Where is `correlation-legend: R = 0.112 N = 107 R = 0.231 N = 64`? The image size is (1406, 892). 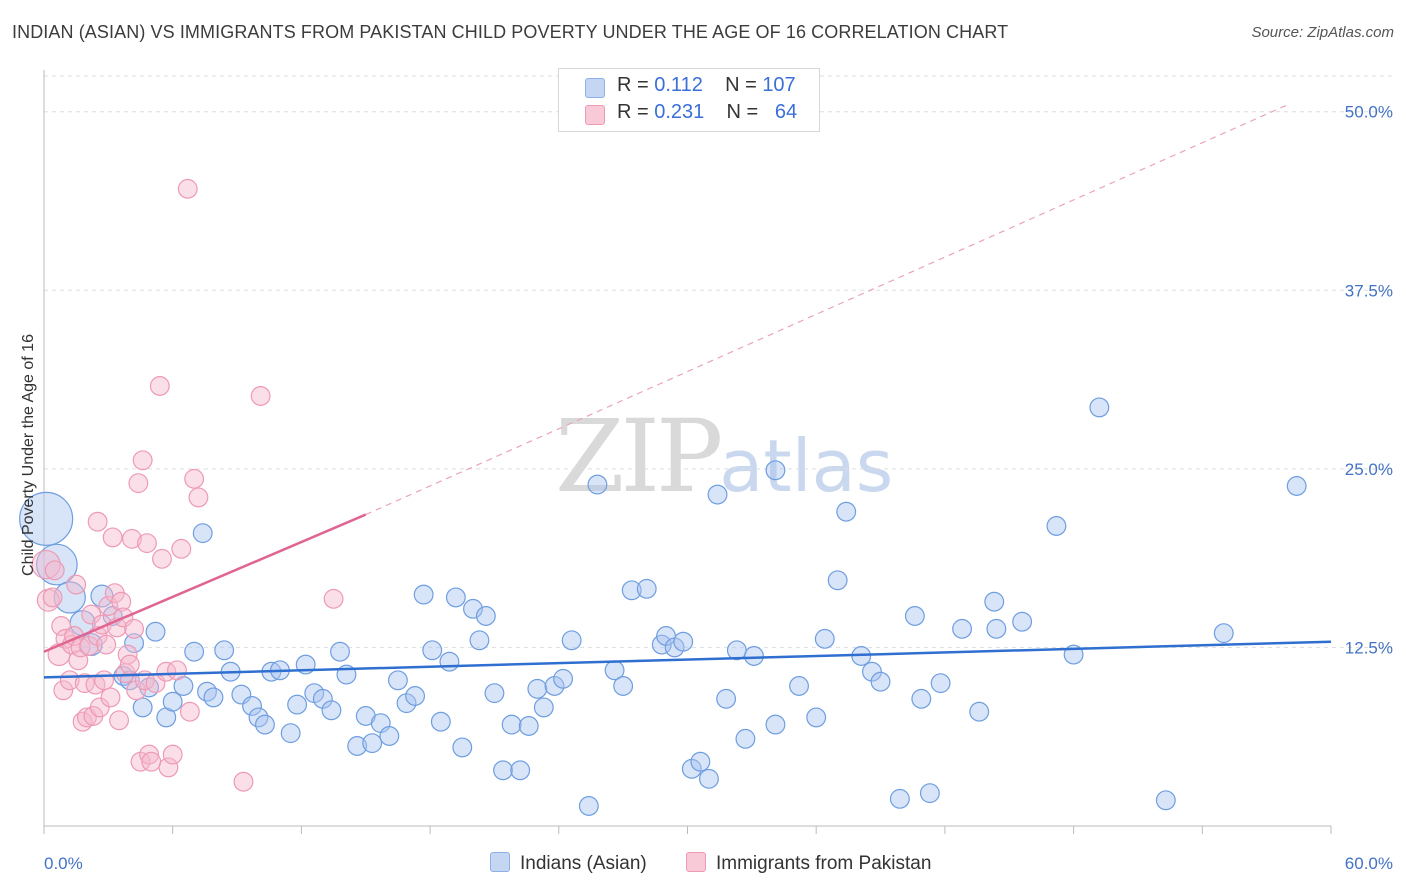
correlation-legend: R = 0.112 N = 107 R = 0.231 N = 64 is located at coordinates (689, 100).